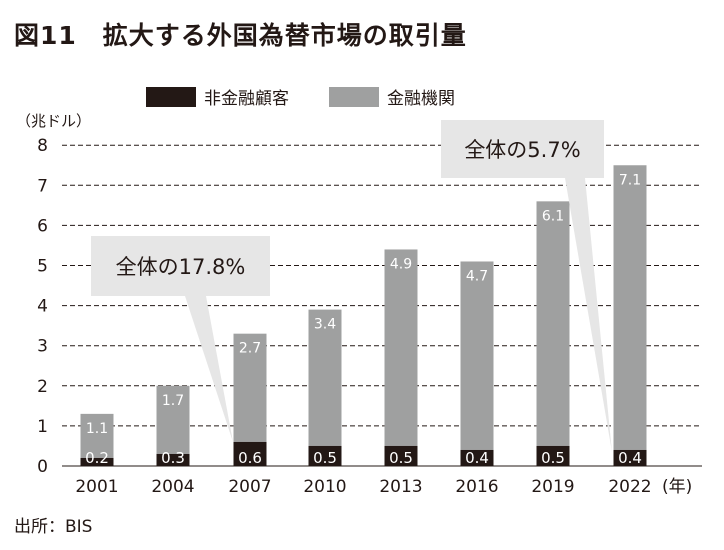 This screenshot has height=550, width=724. I want to click on x-tick-label: 2016, so click(476, 487).